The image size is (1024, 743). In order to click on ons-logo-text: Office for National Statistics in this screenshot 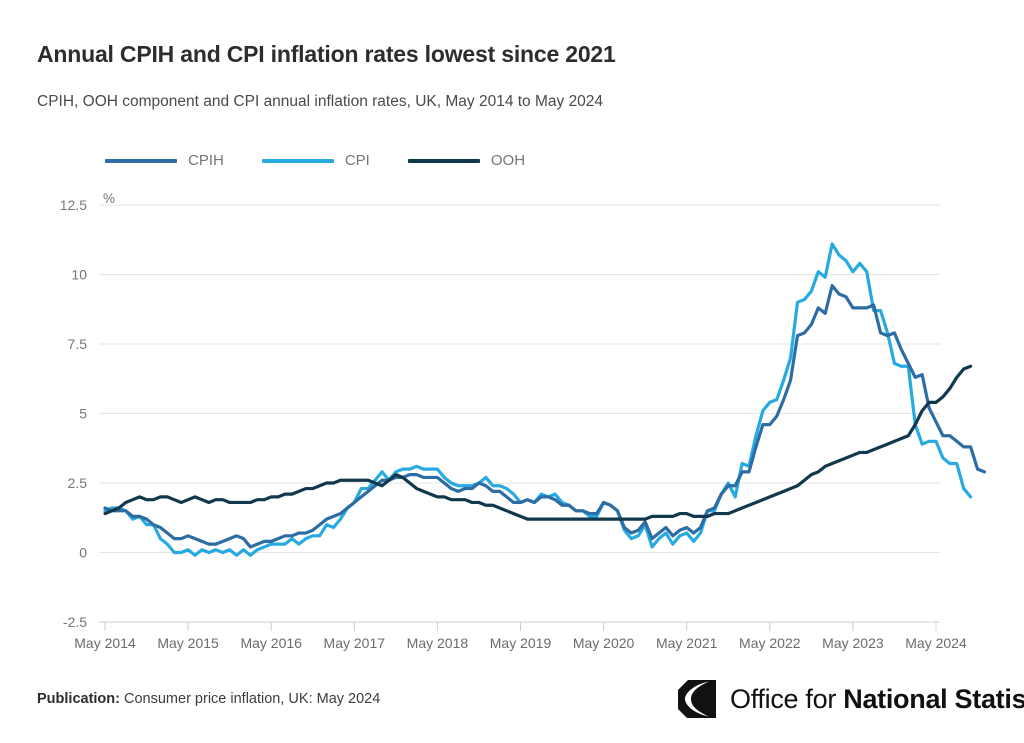, I will do `click(877, 699)`.